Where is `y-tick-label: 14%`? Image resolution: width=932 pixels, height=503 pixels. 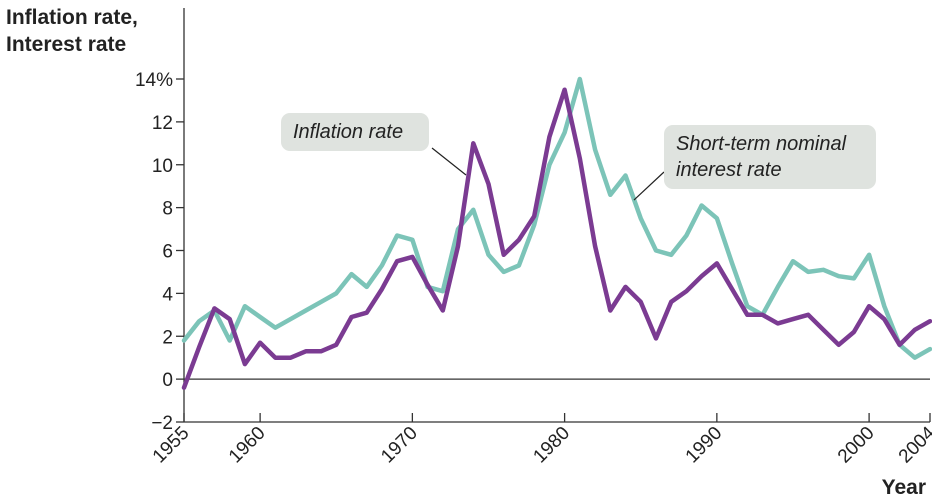 y-tick-label: 14% is located at coordinates (154, 80).